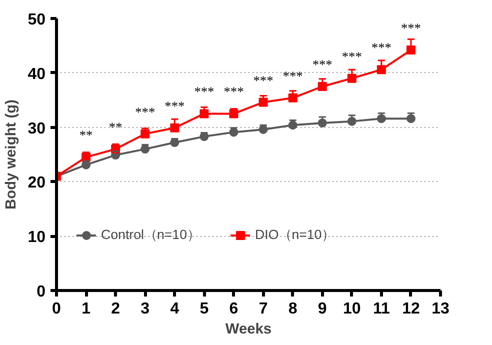 The width and height of the screenshot is (492, 345). What do you see at coordinates (86, 309) in the screenshot?
I see `x-tick-label: 1` at bounding box center [86, 309].